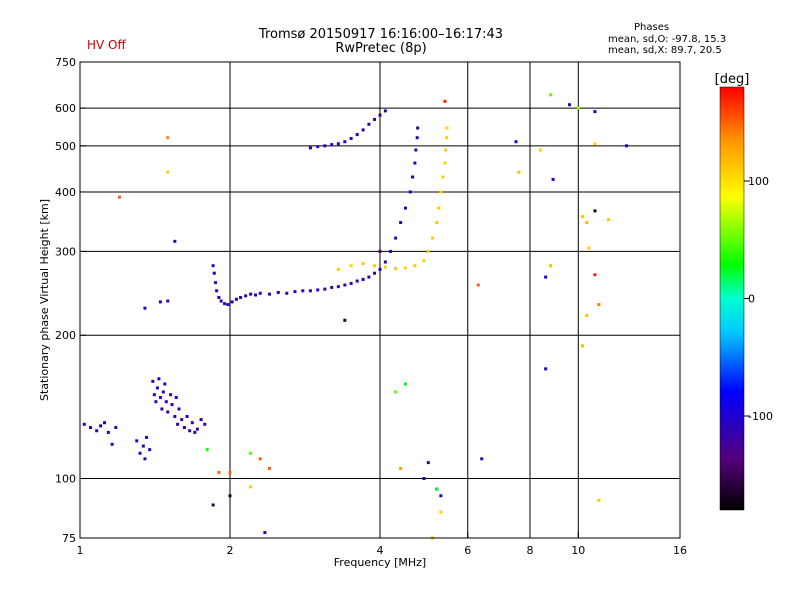  Describe the element at coordinates (65, 479) in the screenshot. I see `y-tick-label-1: 100` at that location.